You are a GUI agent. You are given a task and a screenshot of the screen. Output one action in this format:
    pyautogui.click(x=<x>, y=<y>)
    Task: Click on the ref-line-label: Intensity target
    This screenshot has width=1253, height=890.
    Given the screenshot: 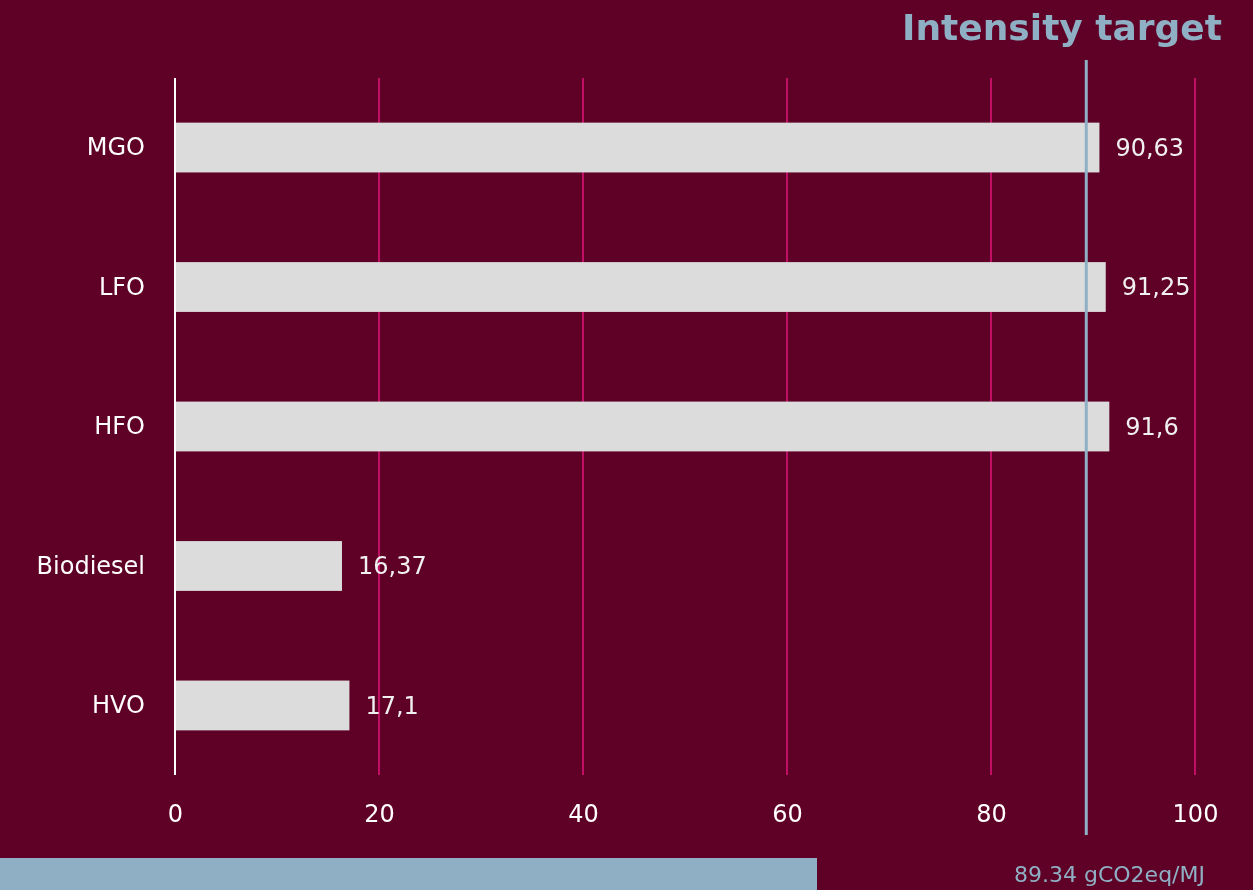 What is the action you would take?
    pyautogui.click(x=1062, y=27)
    